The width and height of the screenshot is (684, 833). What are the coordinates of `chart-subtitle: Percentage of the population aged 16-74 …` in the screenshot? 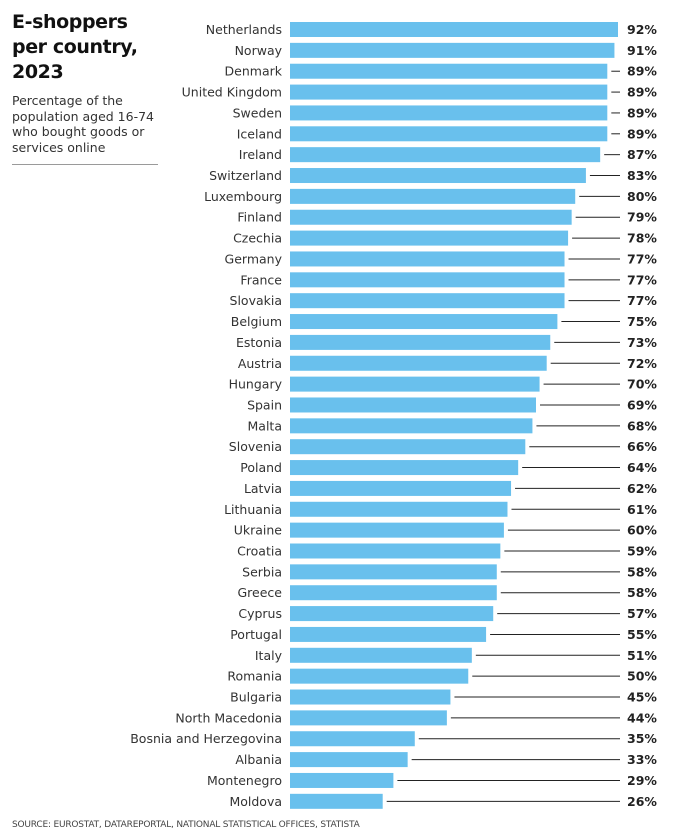 It's located at (83, 124).